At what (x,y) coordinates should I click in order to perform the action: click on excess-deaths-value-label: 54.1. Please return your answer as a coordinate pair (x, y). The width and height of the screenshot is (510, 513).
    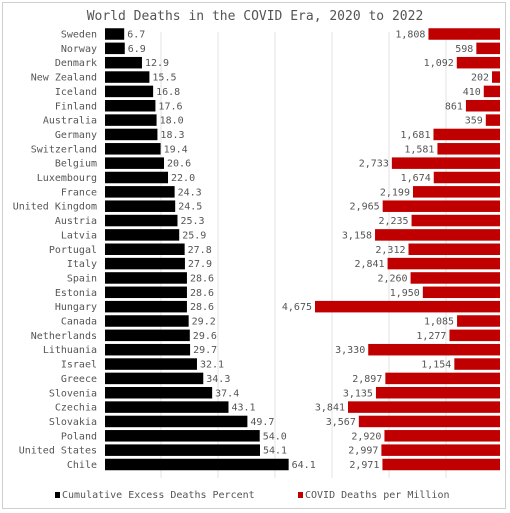
    Looking at the image, I should click on (275, 451).